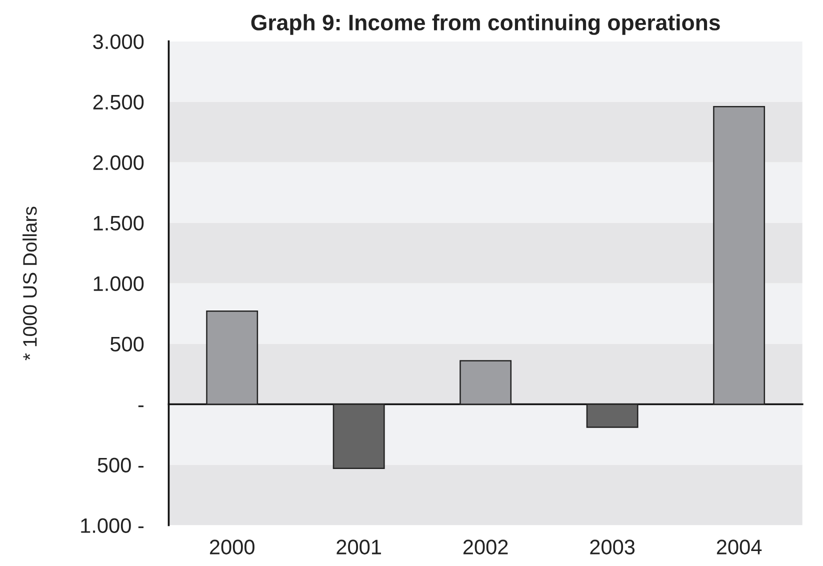 This screenshot has height=566, width=823. Describe the element at coordinates (485, 547) in the screenshot. I see `x-tick-label: 2002` at that location.